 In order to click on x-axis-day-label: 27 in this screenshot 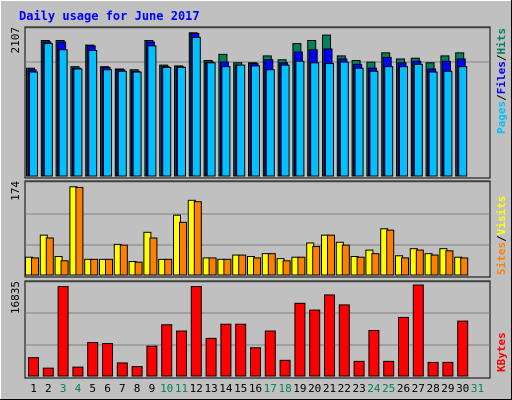, I will do `click(418, 388)`.